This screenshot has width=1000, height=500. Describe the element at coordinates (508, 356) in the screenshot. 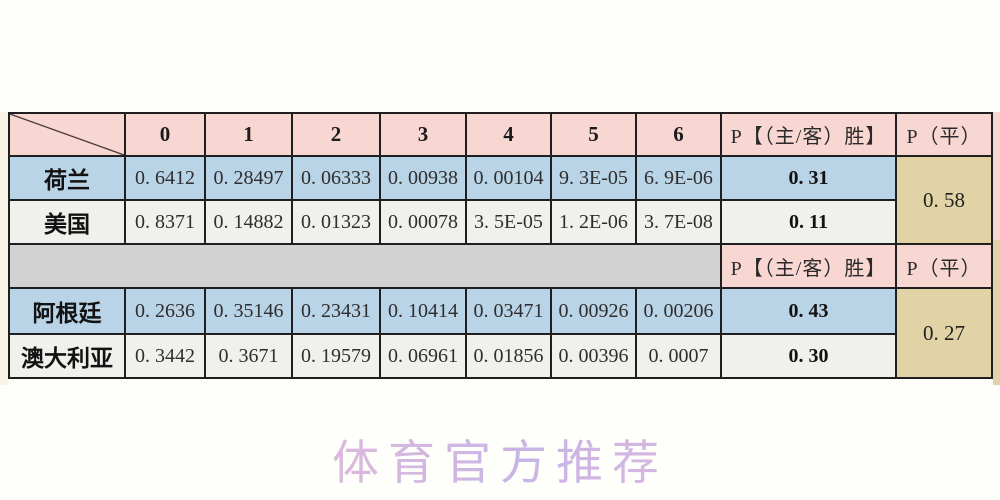

I see `prob-cell: 0. 01856` at that location.